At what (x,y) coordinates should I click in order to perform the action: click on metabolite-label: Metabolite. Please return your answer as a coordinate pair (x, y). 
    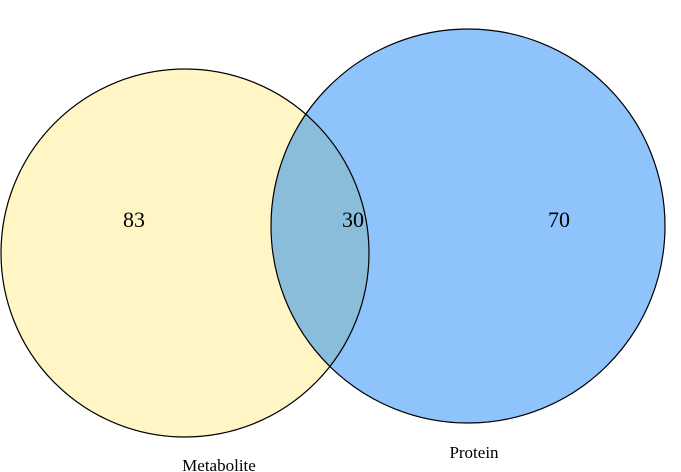
    Looking at the image, I should click on (219, 464).